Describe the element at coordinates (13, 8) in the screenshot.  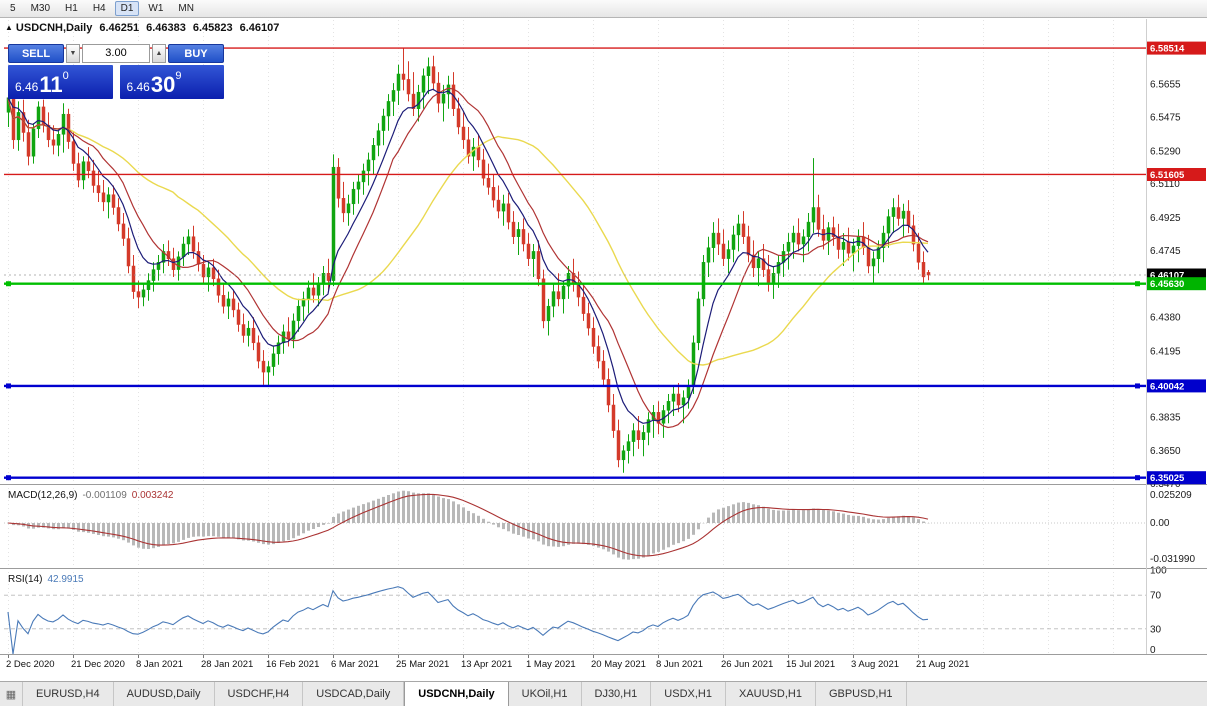
I see `timeframe-button-5: 5` at that location.